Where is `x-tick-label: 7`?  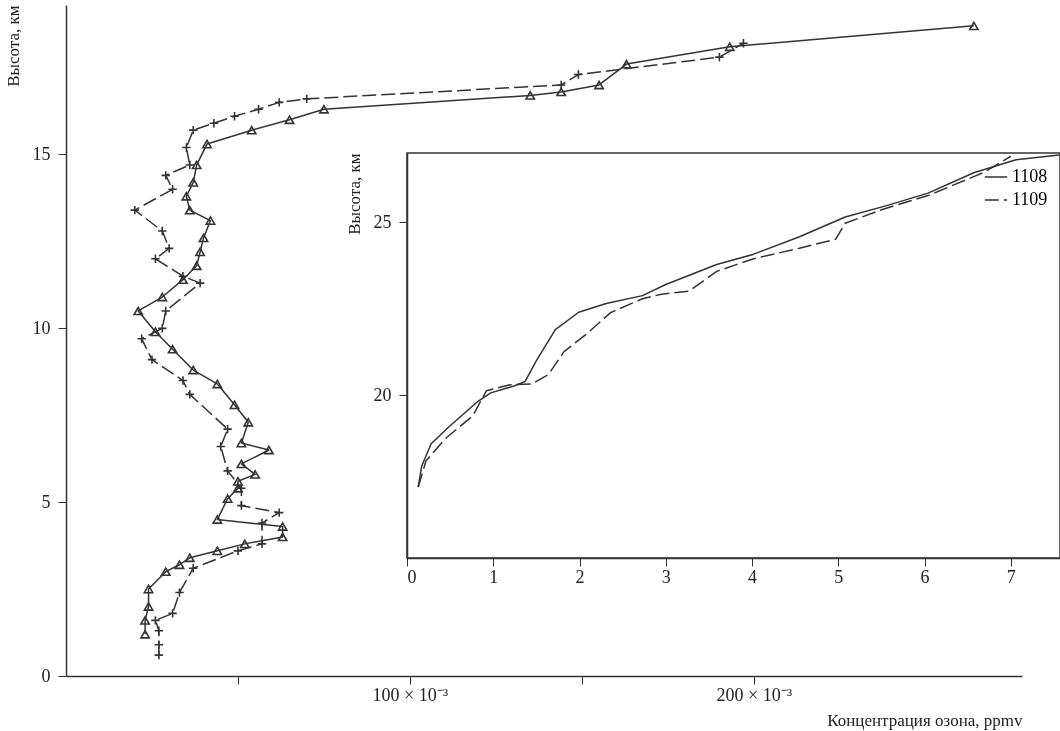 x-tick-label: 7 is located at coordinates (1011, 576).